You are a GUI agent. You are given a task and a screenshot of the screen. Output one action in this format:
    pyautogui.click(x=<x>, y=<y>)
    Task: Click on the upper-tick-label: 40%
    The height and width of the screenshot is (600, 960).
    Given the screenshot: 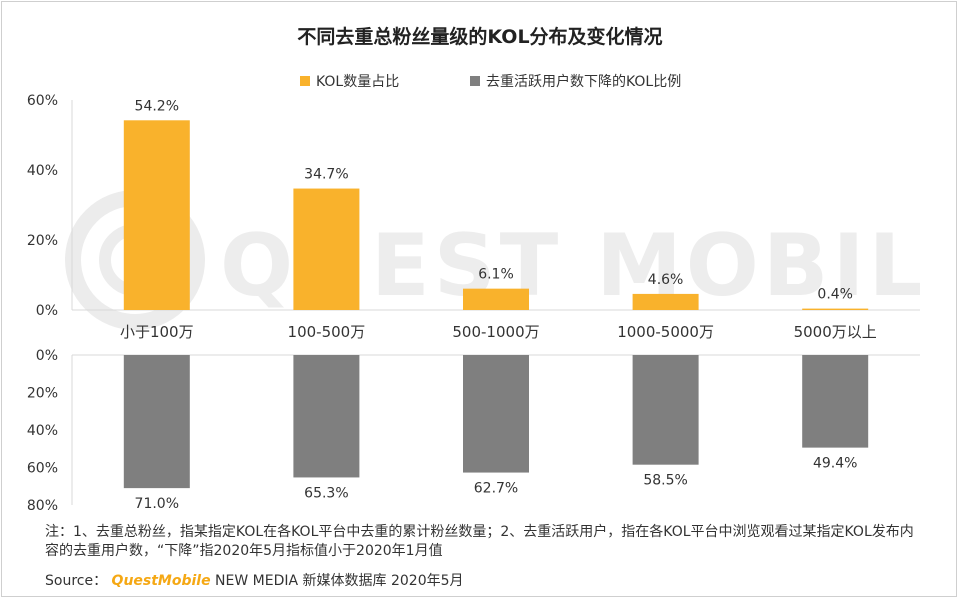 What is the action you would take?
    pyautogui.click(x=42, y=171)
    